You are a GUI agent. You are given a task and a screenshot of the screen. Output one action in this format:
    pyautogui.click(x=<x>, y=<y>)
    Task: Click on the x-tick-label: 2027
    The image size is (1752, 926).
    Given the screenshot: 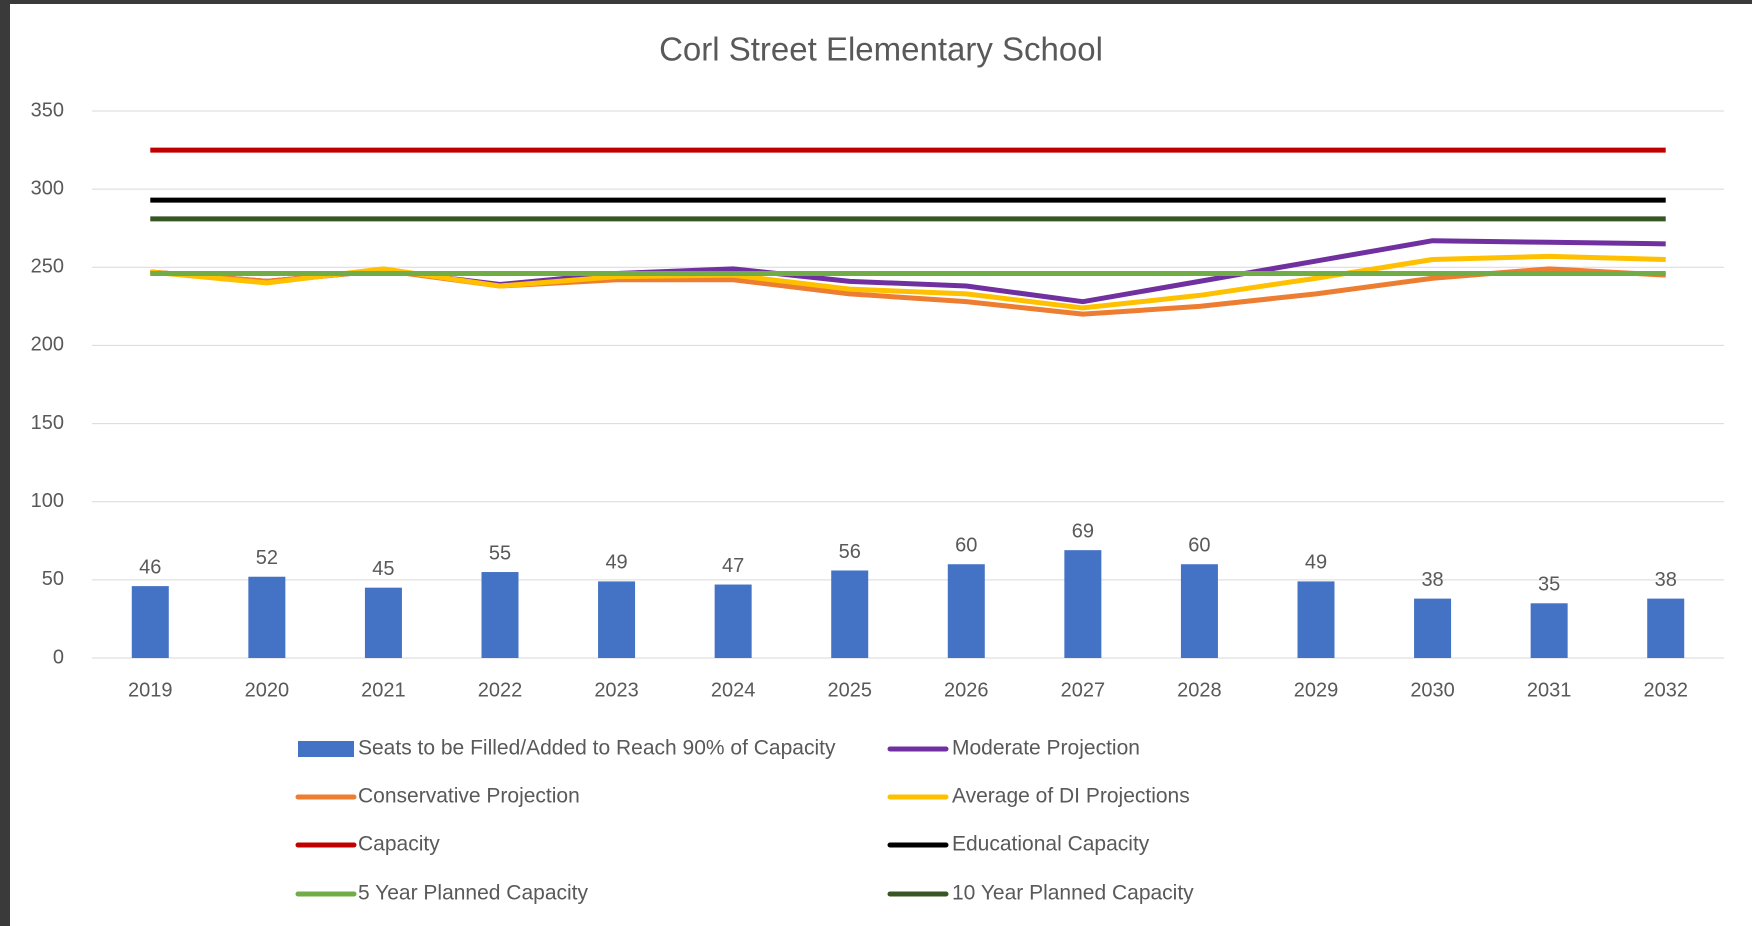 What is the action you would take?
    pyautogui.click(x=1083, y=690)
    